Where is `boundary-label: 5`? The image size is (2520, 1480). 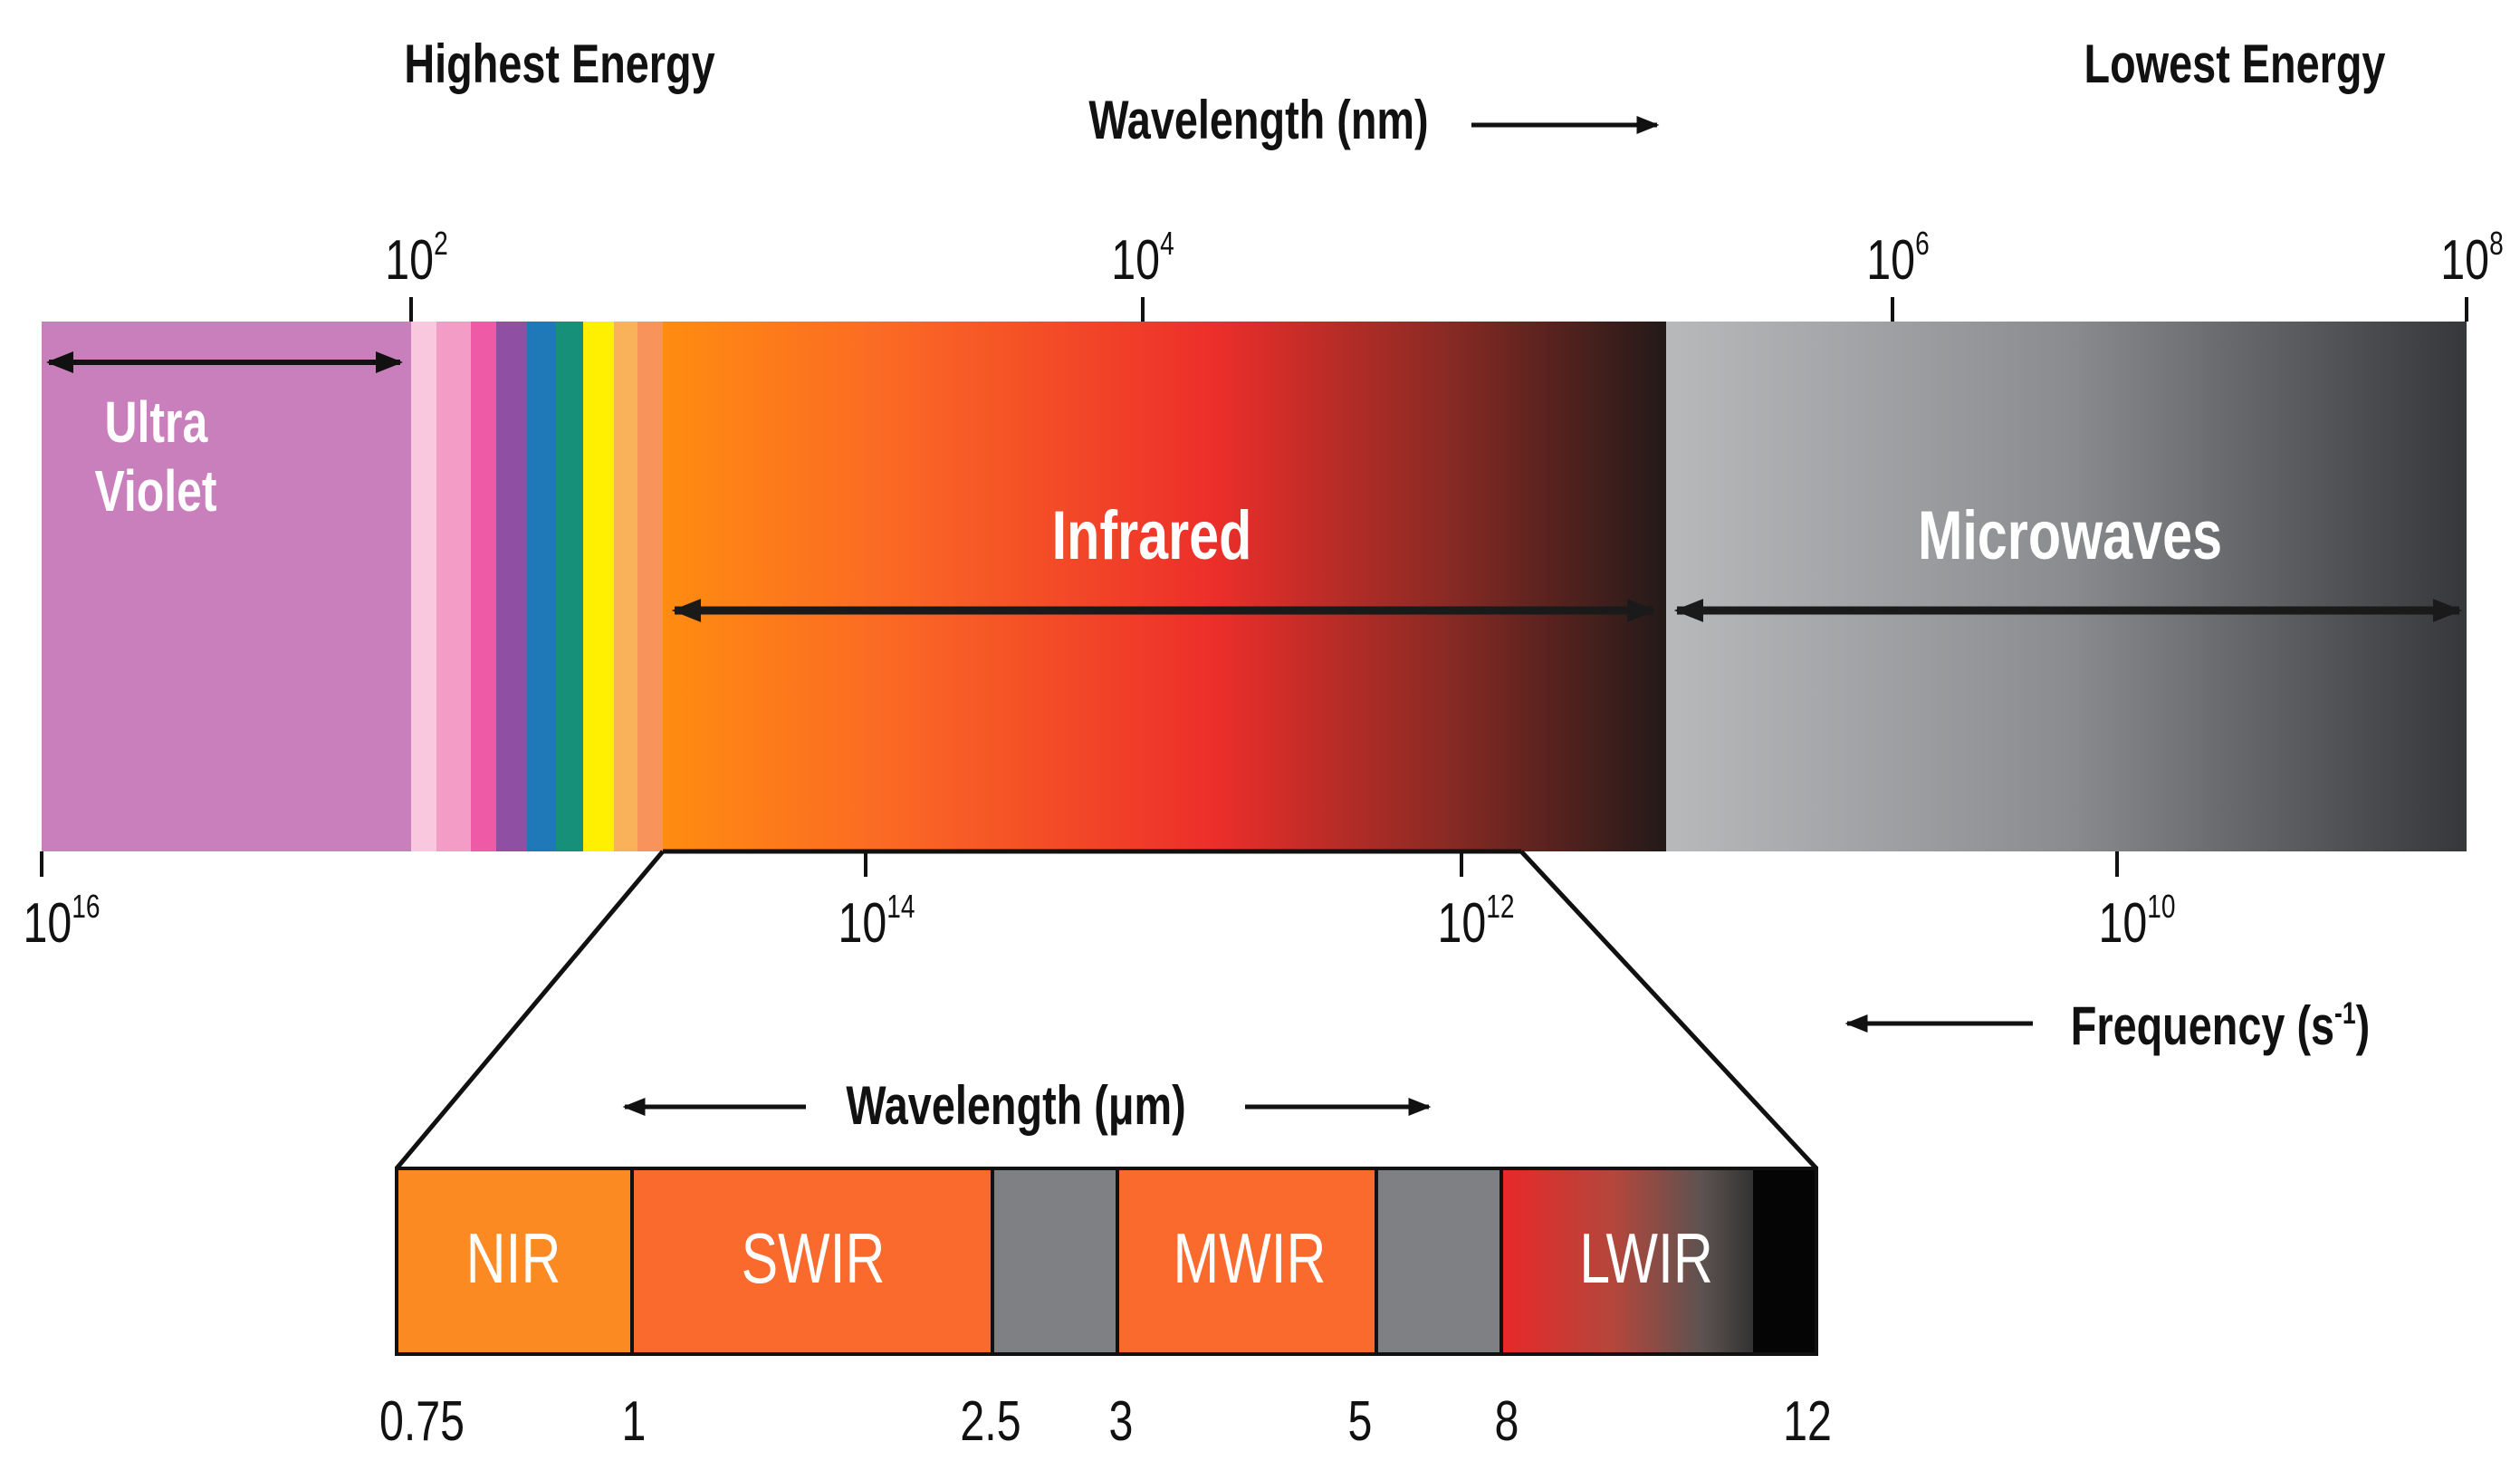
boundary-label: 5 is located at coordinates (1360, 1421).